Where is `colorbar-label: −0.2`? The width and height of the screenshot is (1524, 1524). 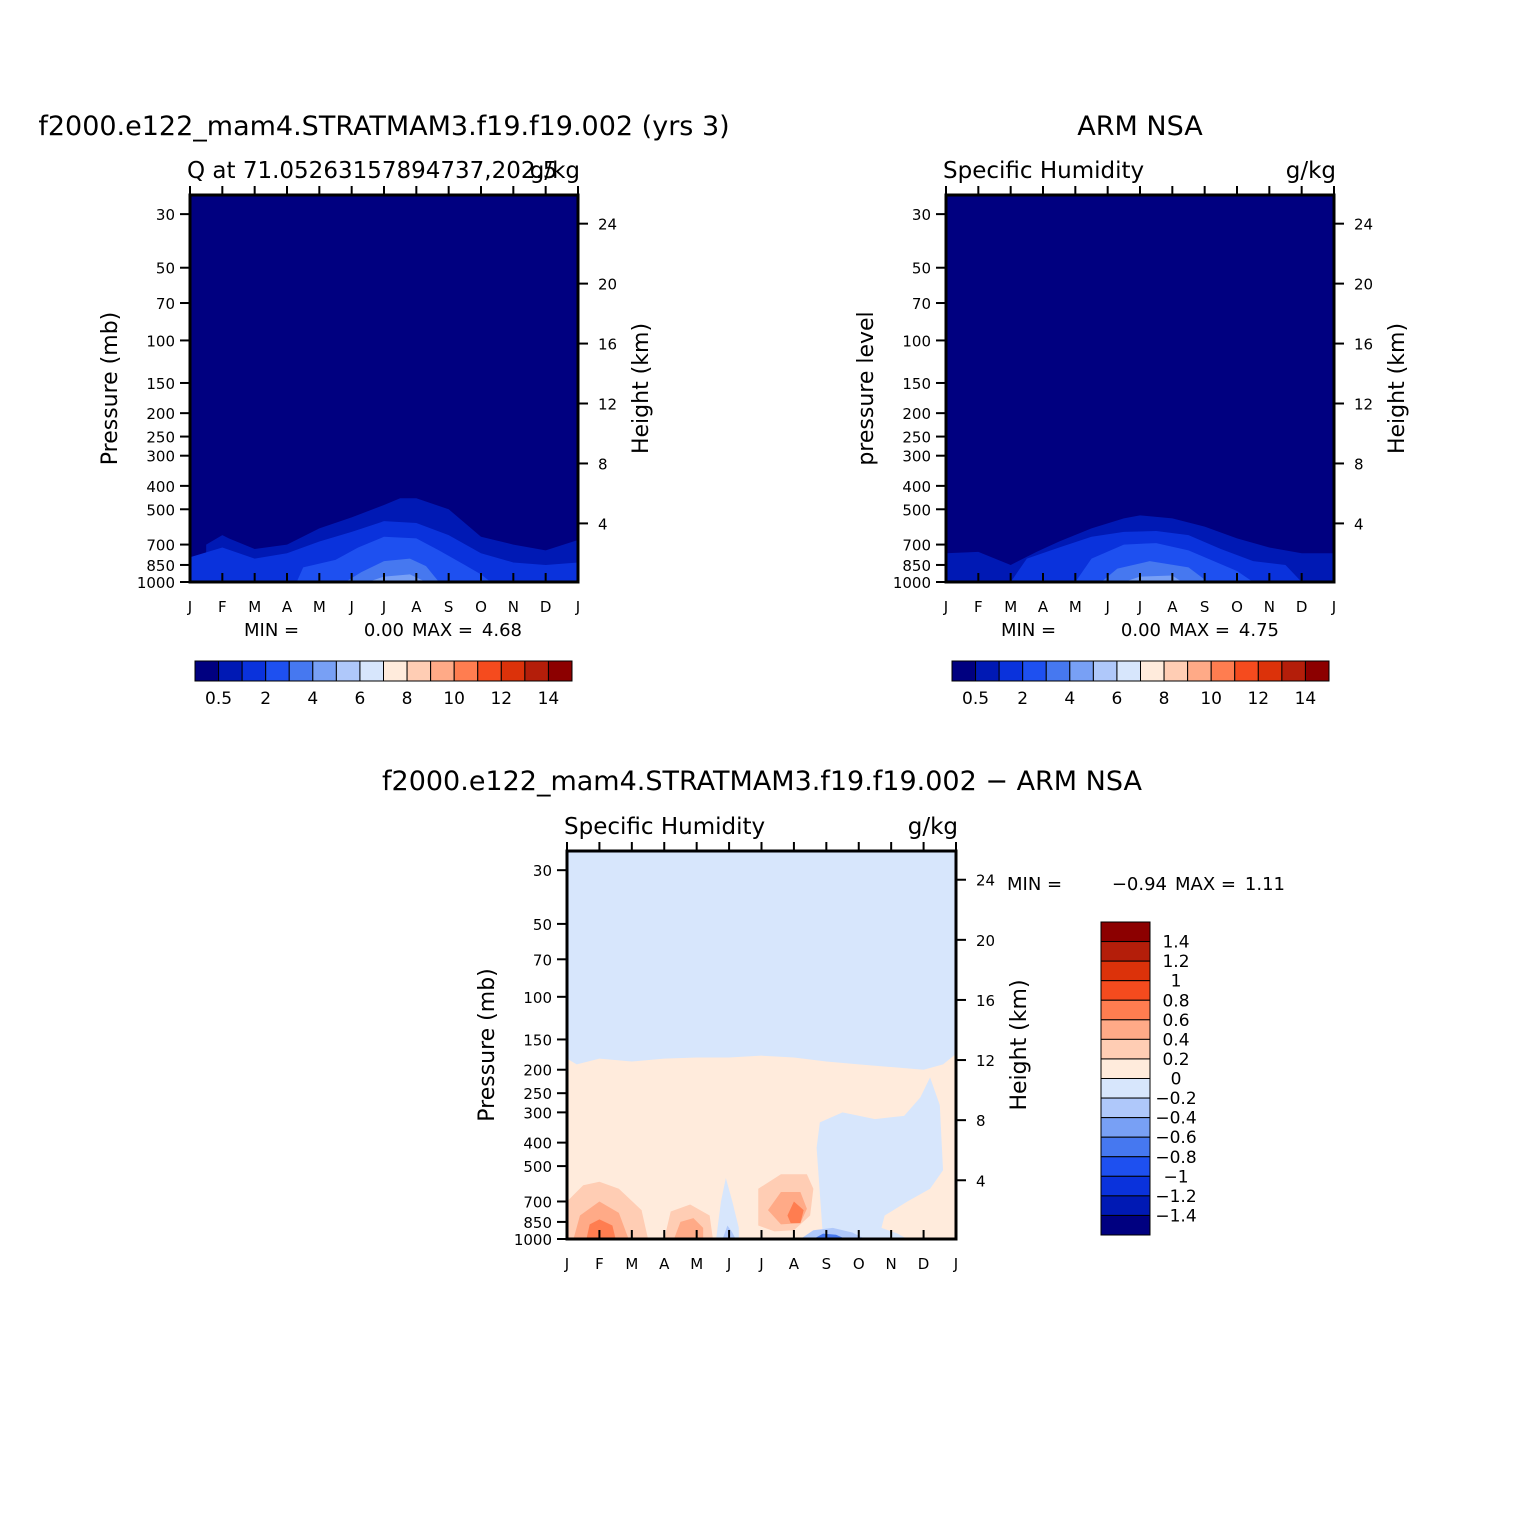
colorbar-label: −0.2 is located at coordinates (1175, 1099).